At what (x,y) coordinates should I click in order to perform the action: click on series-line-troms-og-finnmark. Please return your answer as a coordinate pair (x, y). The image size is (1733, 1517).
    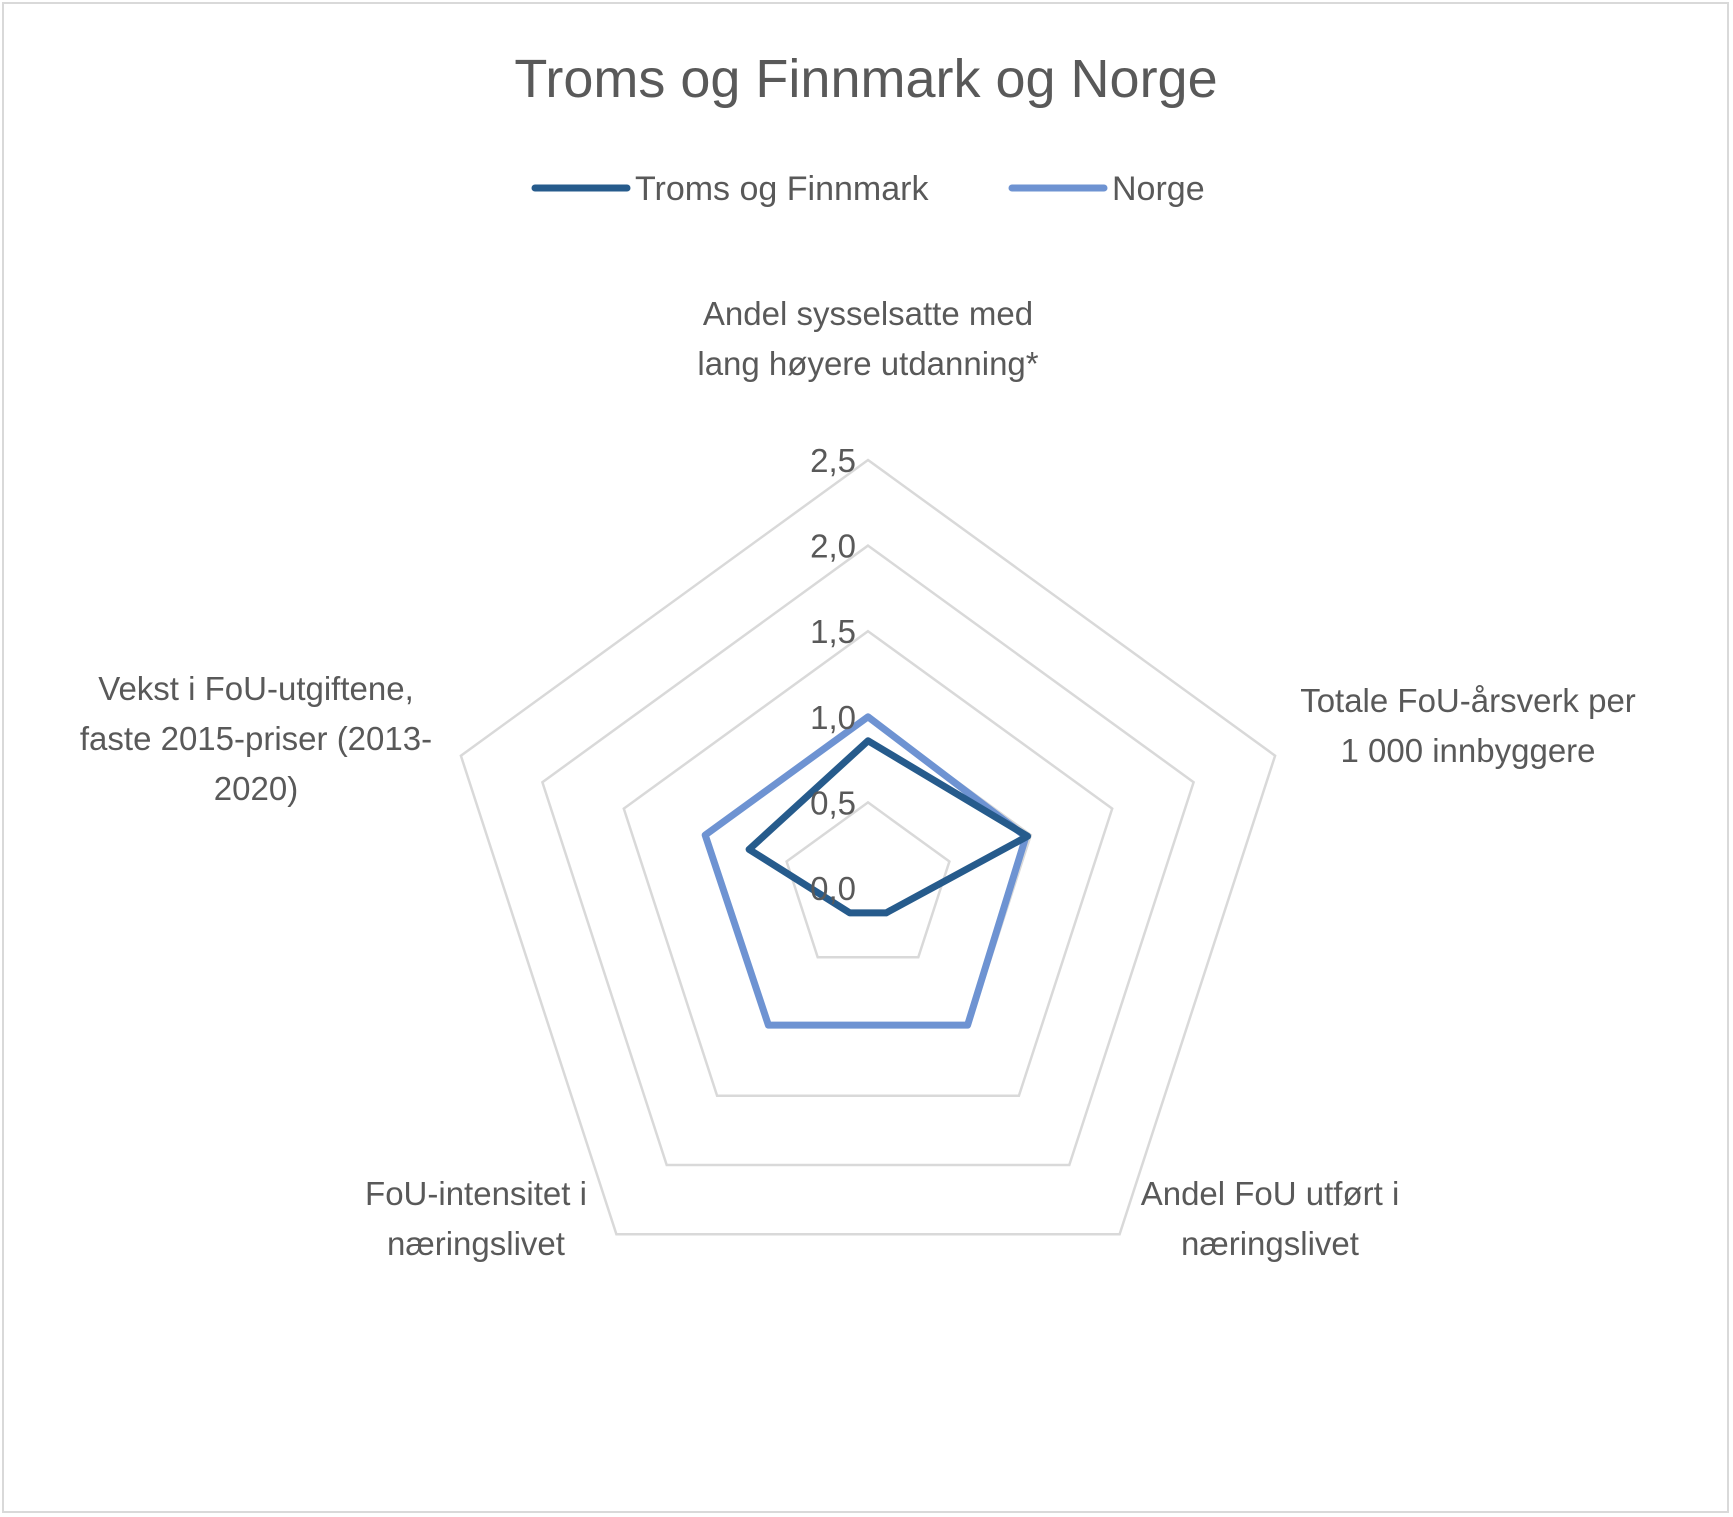
    Looking at the image, I should click on (888, 827).